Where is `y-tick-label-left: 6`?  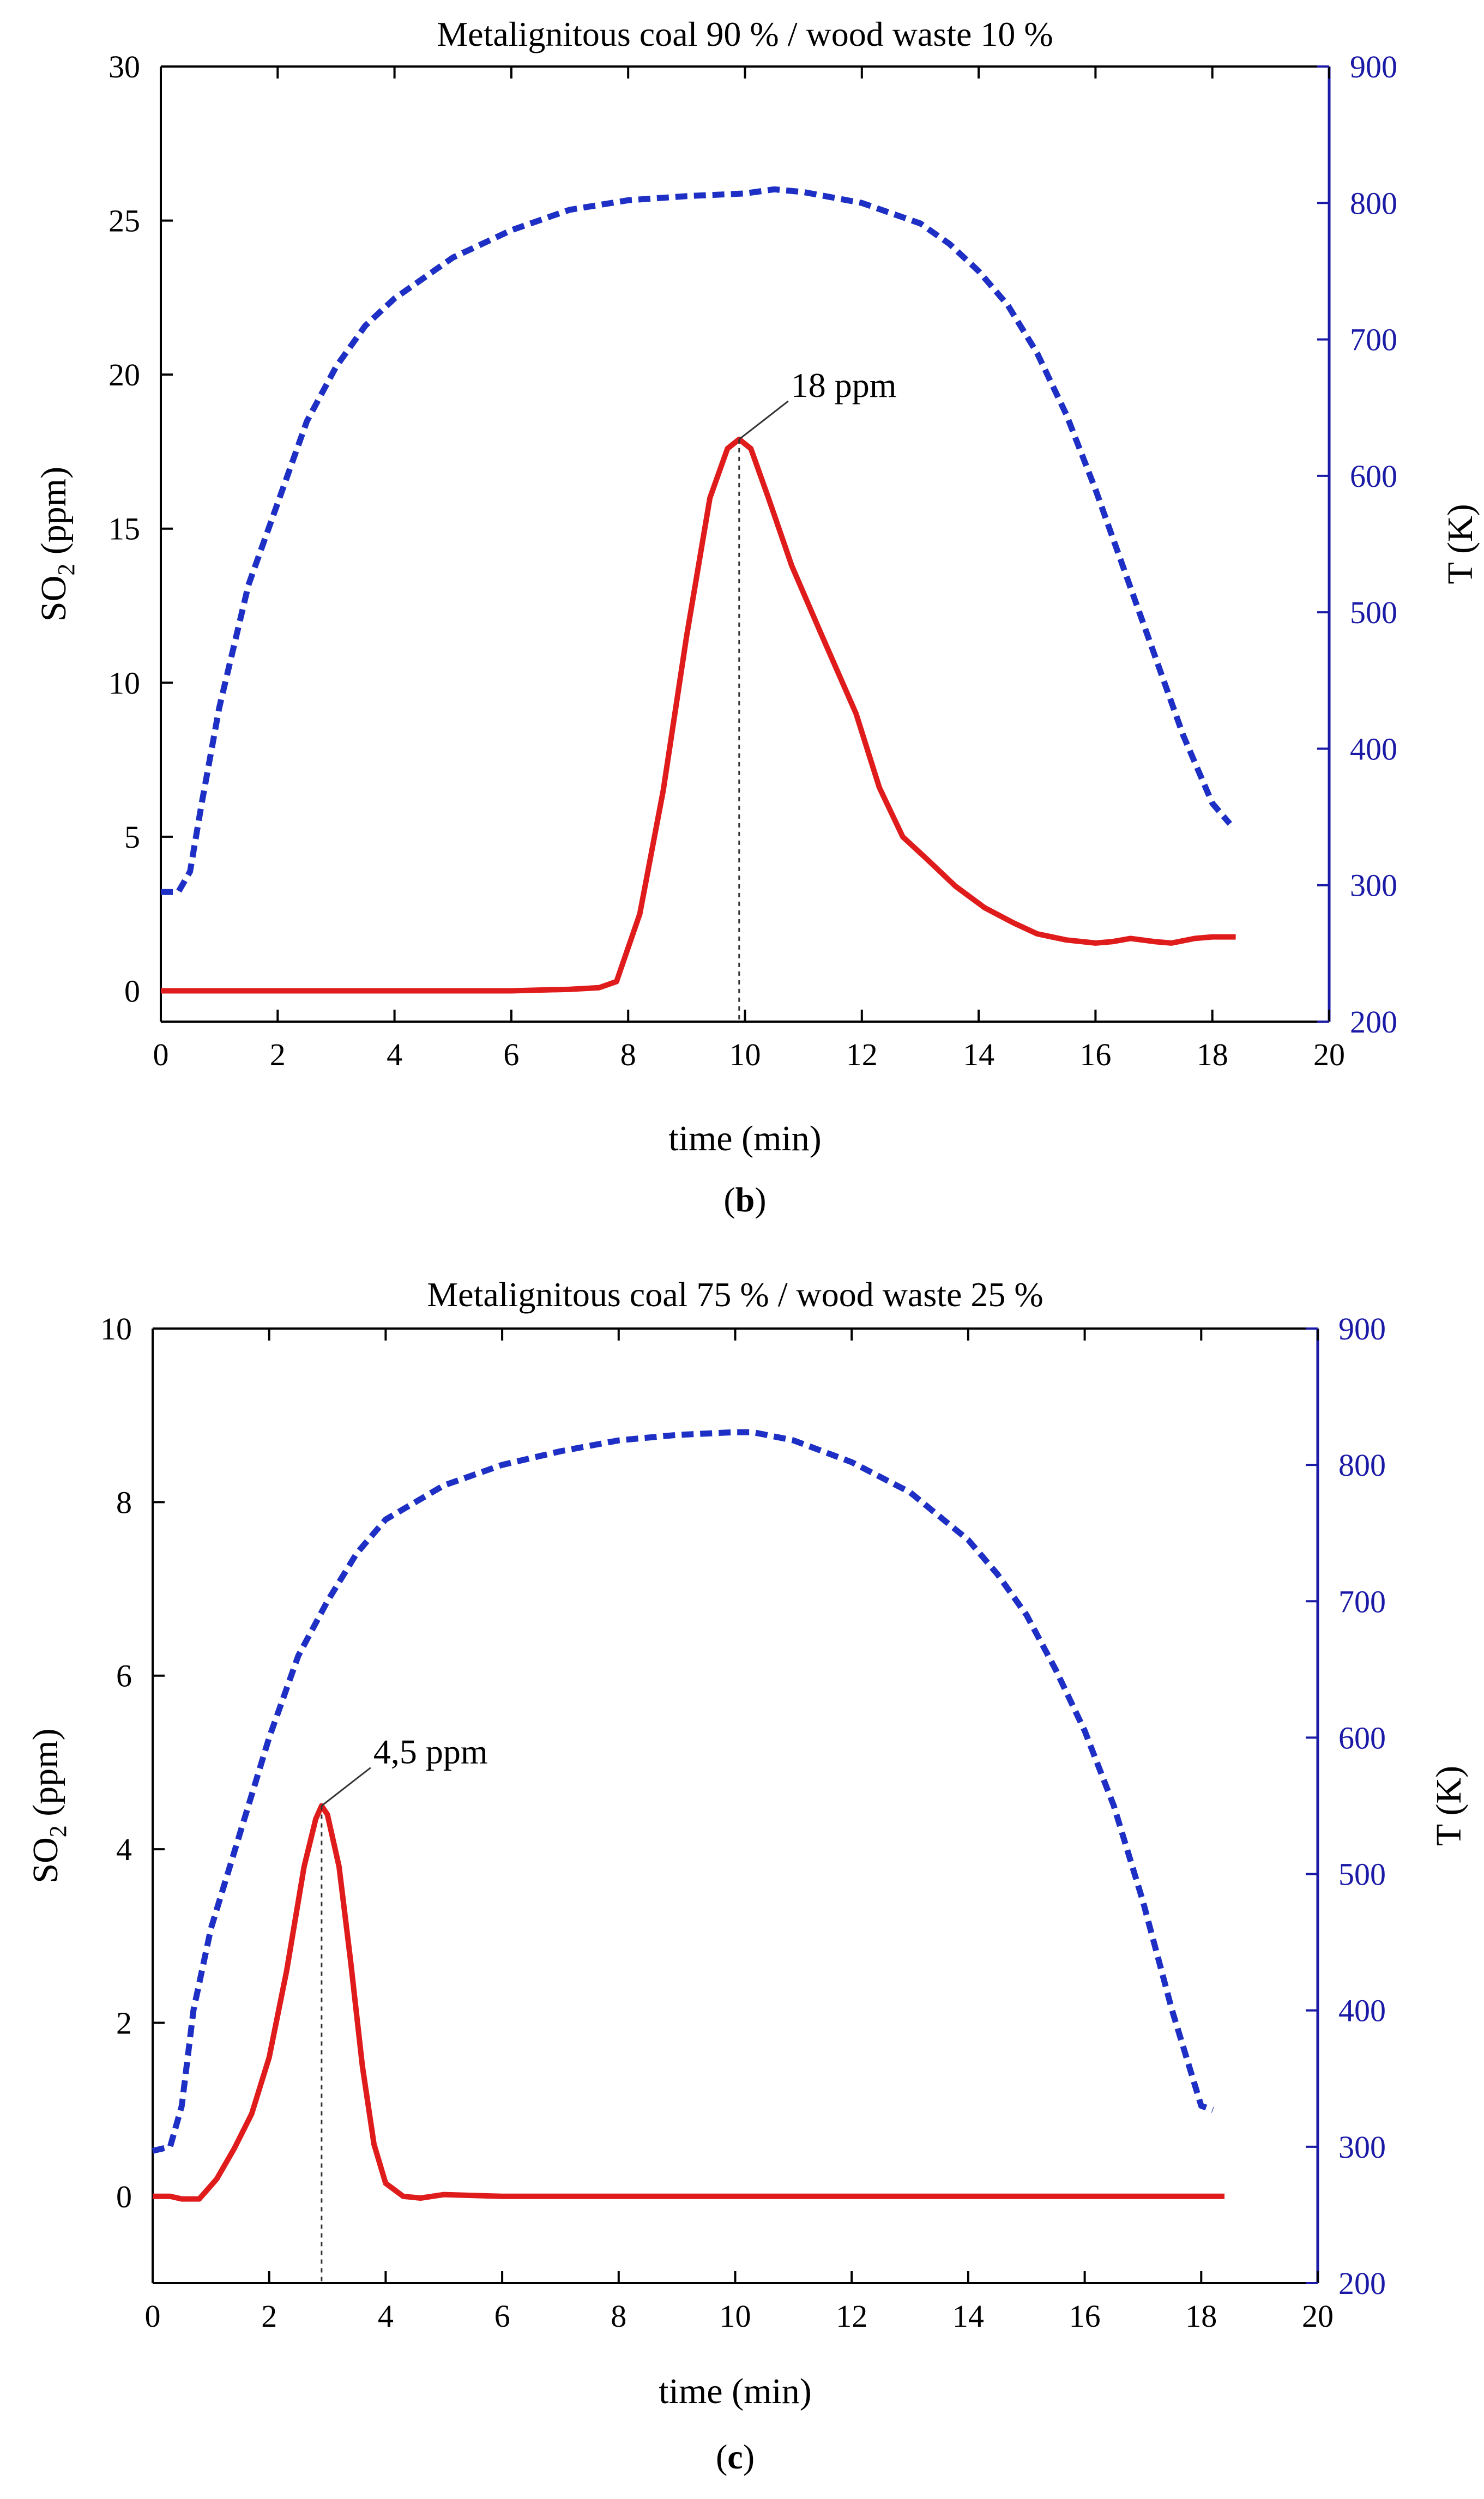
y-tick-label-left: 6 is located at coordinates (124, 1676).